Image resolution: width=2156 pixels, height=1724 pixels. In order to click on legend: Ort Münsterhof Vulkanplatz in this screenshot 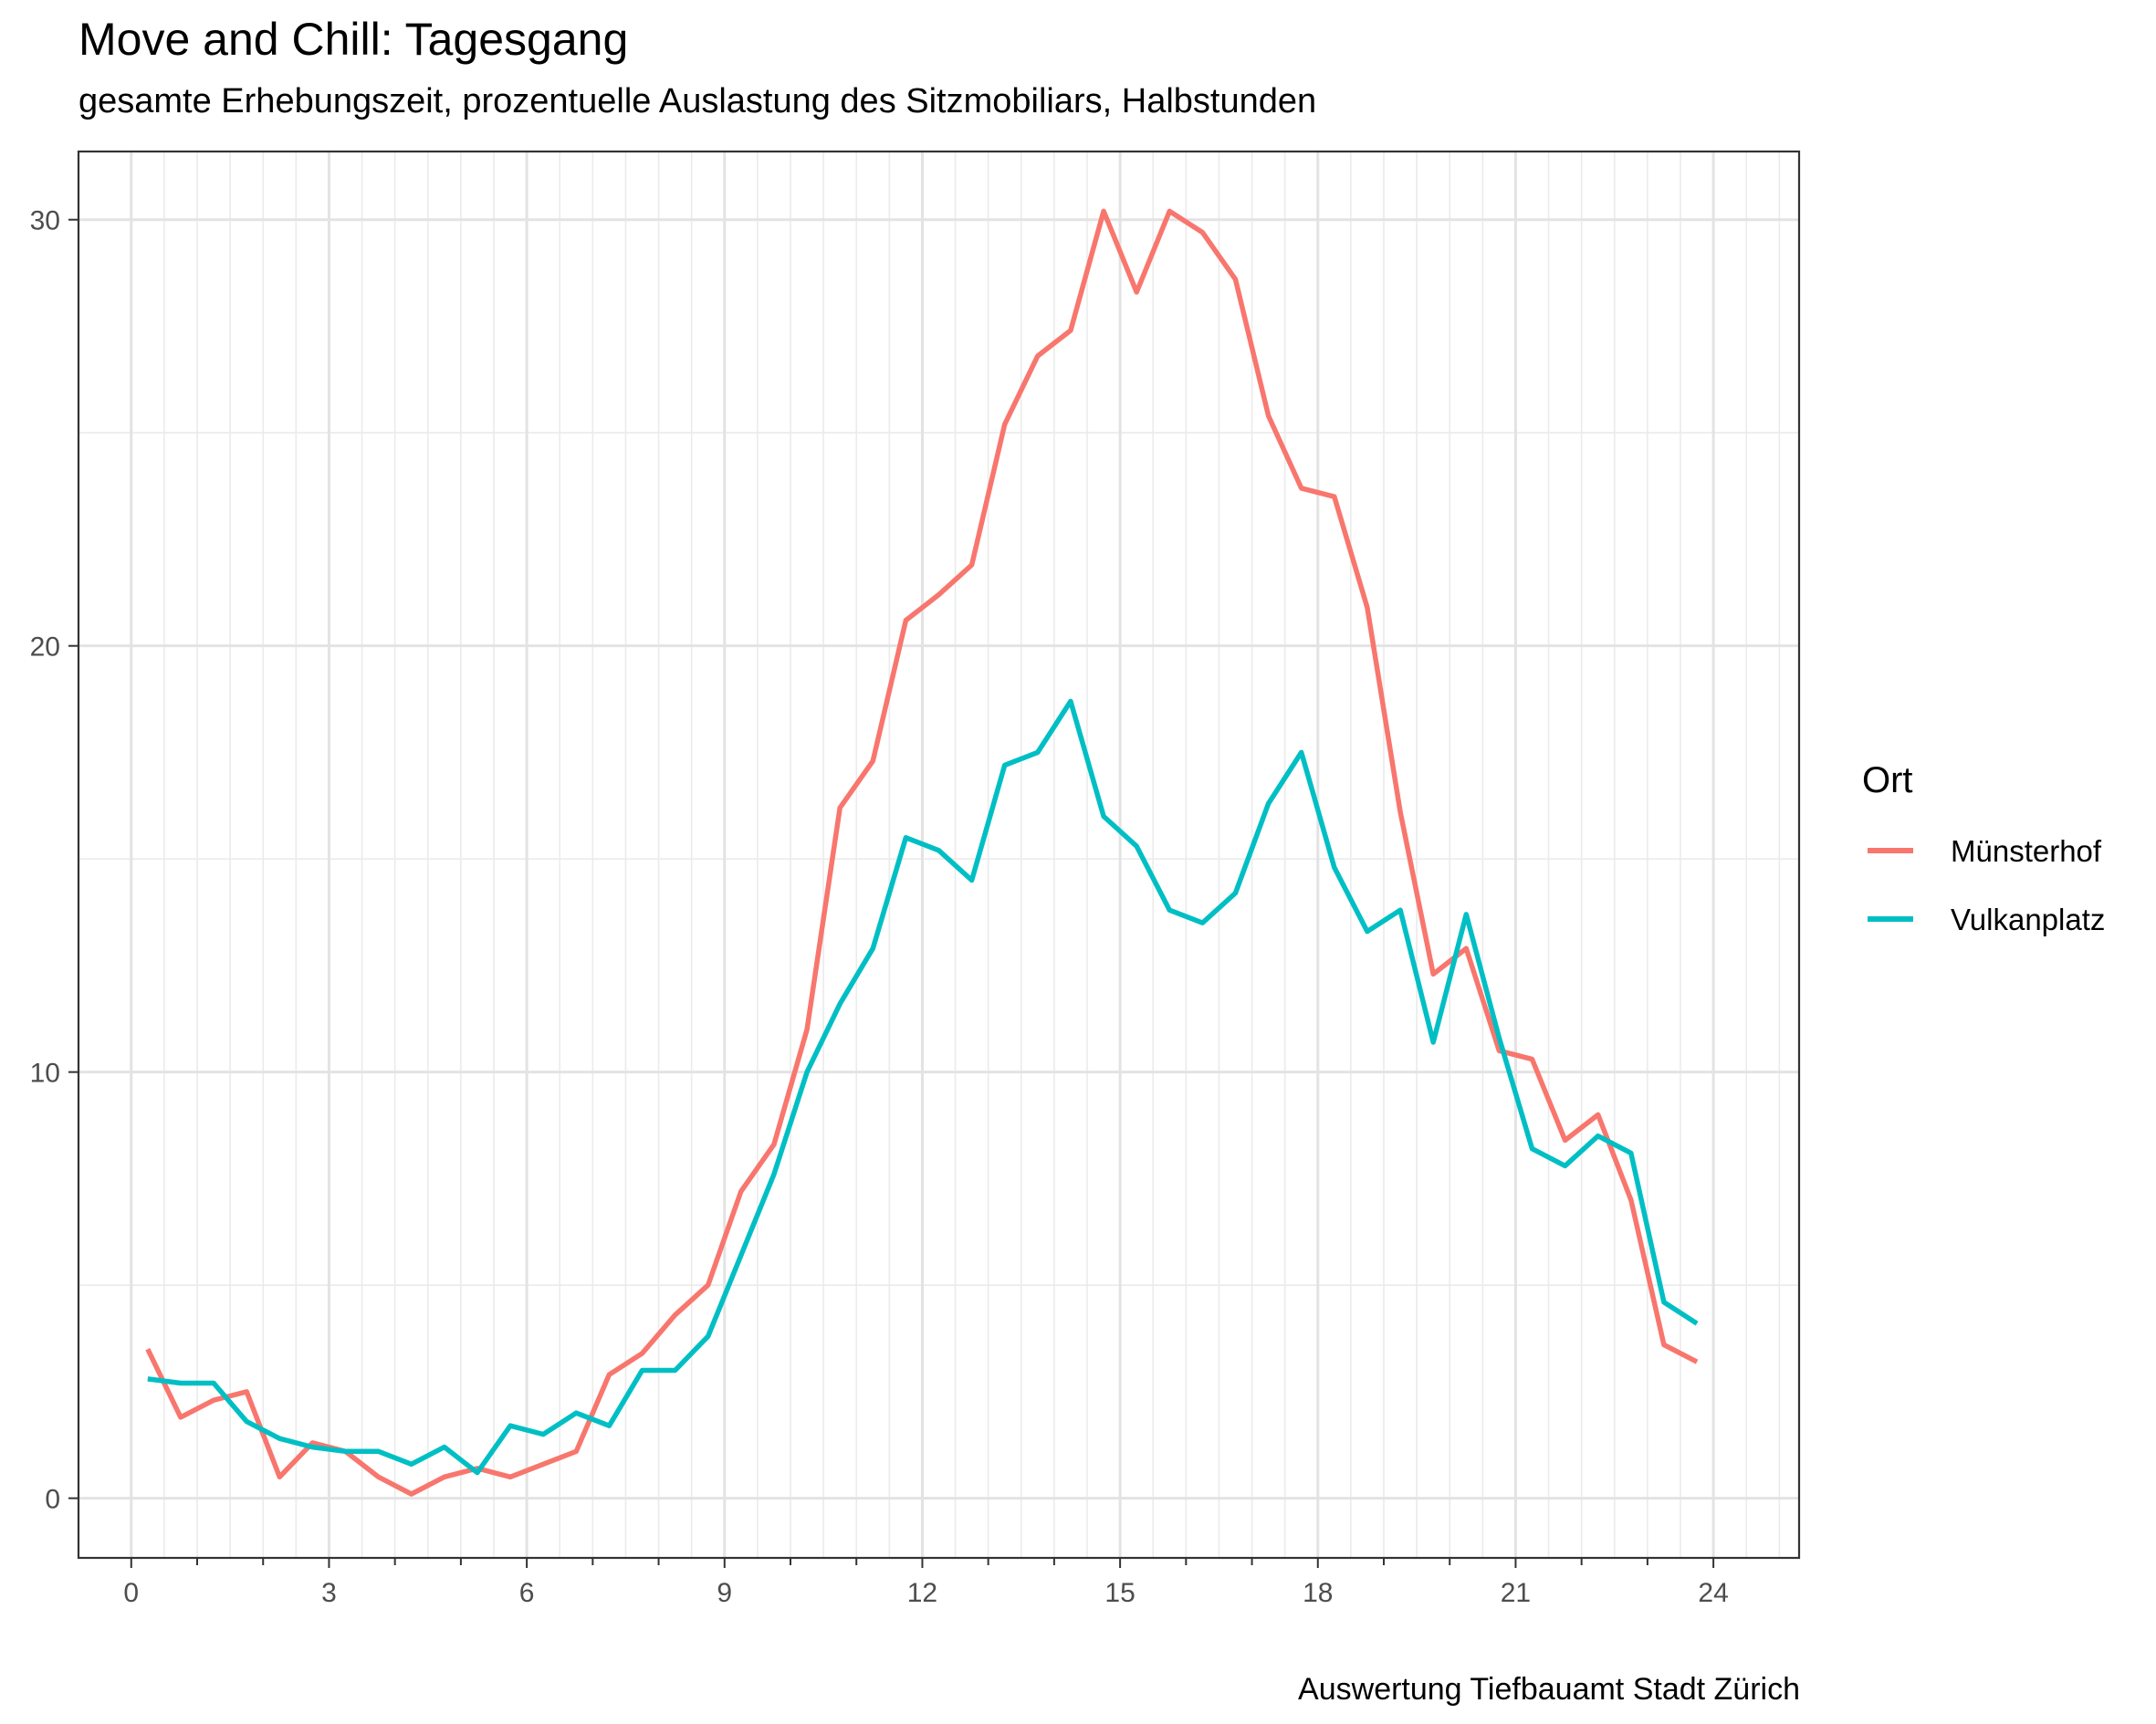, I will do `click(1984, 848)`.